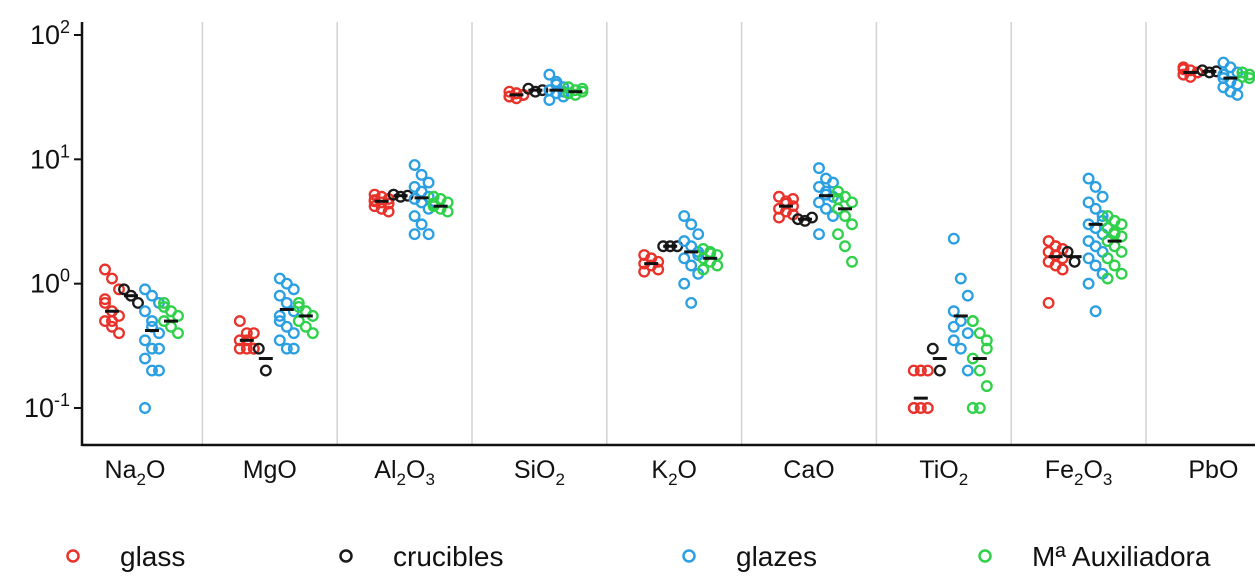  What do you see at coordinates (448, 556) in the screenshot?
I see `legend-label-crucibles: crucibles` at bounding box center [448, 556].